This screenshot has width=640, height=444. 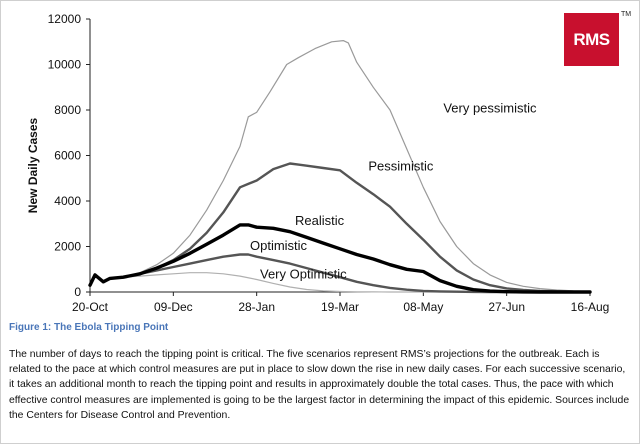 What do you see at coordinates (67, 247) in the screenshot?
I see `y-tick-label: 2000` at bounding box center [67, 247].